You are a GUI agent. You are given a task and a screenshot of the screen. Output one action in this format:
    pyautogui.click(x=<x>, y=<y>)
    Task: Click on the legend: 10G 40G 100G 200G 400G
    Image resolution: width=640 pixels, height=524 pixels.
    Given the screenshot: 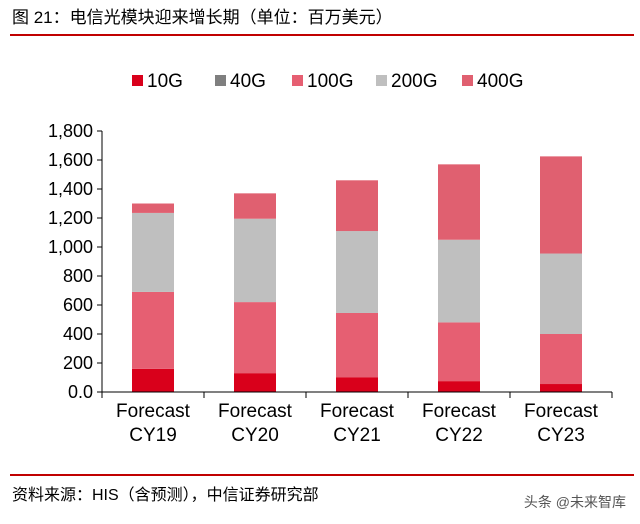 What is the action you would take?
    pyautogui.click(x=327, y=81)
    